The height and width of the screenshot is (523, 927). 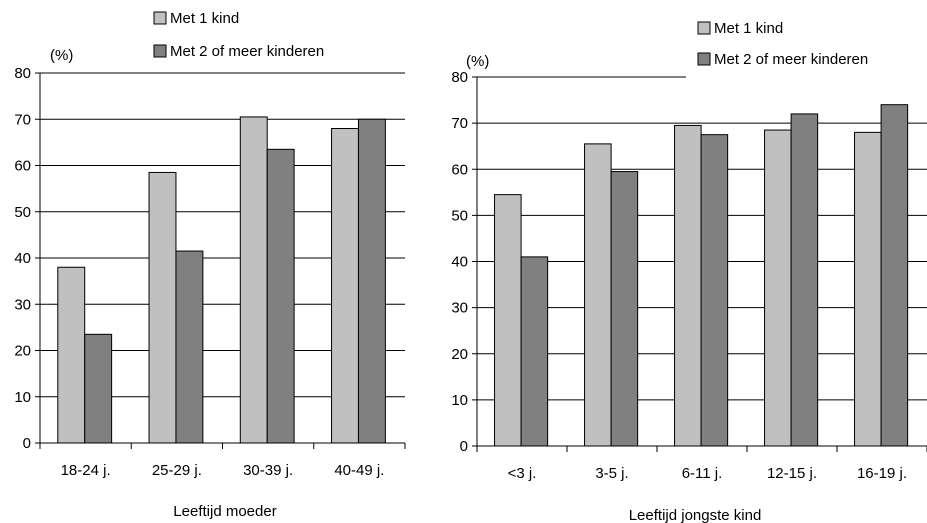 I want to click on left-x-axis-title: Leeftijd moeder, so click(x=224, y=511).